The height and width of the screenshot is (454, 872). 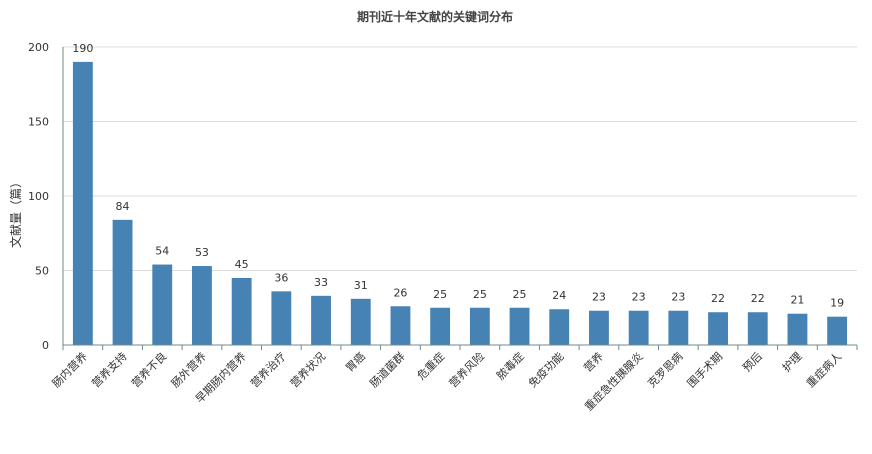 I want to click on x-tick-label: 营养, so click(x=593, y=361).